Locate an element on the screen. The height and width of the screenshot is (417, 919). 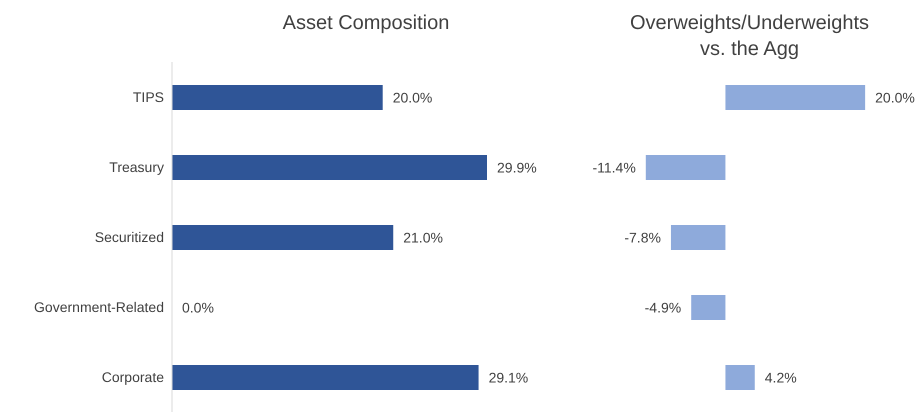
data-label: 29.9% is located at coordinates (517, 167).